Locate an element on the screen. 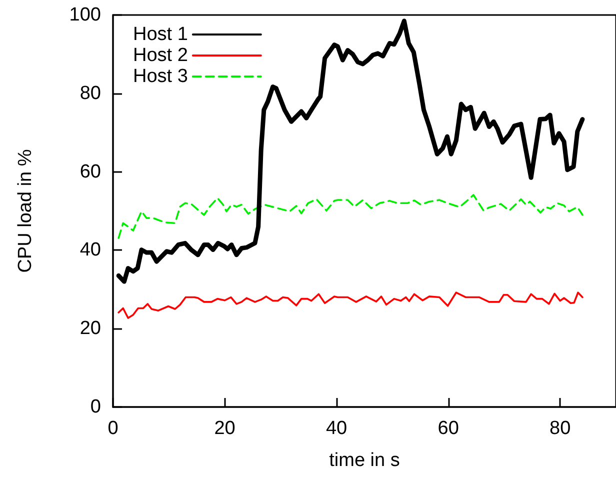 The height and width of the screenshot is (481, 616). legend-label: Host 1 is located at coordinates (160, 34).